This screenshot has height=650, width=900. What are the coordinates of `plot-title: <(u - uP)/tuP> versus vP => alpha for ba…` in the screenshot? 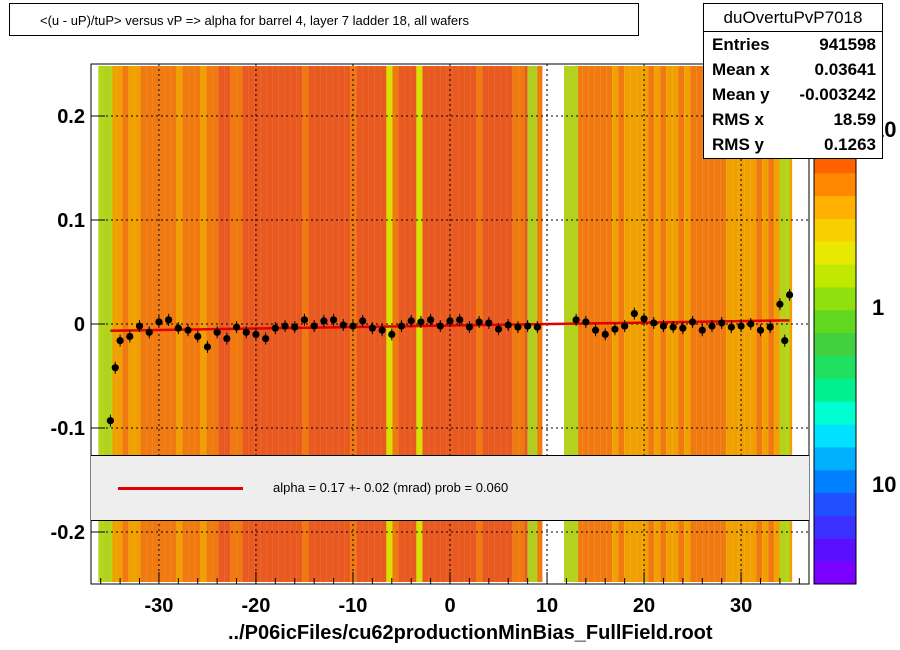 It's located at (254, 20).